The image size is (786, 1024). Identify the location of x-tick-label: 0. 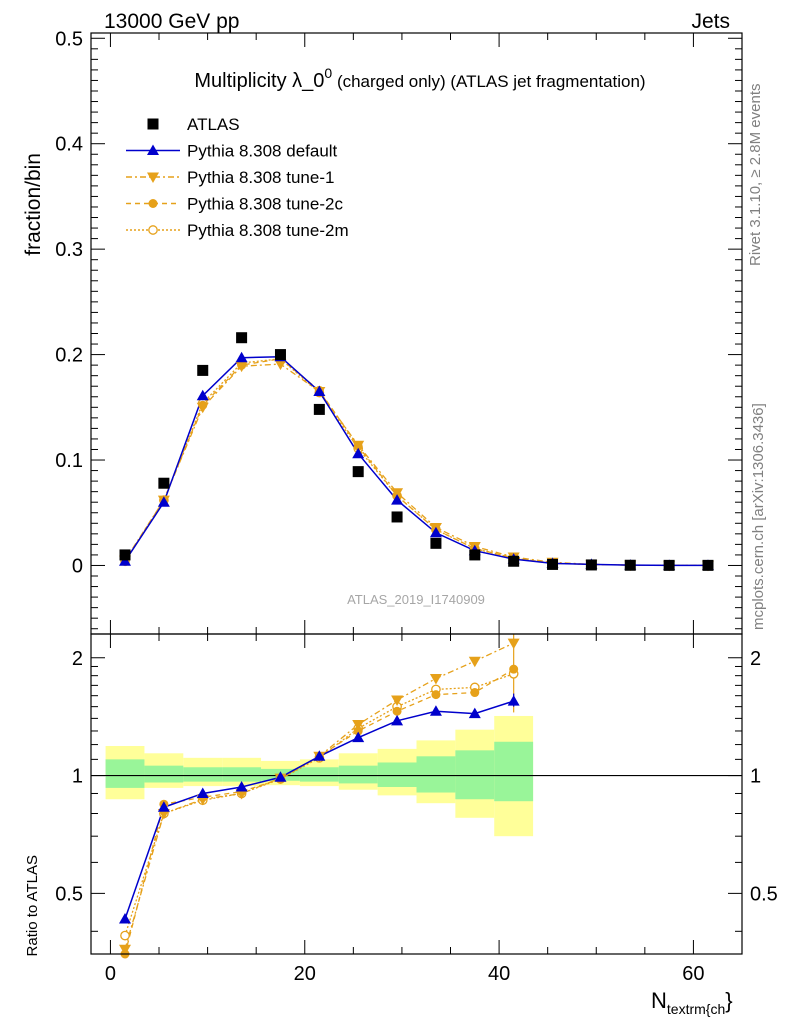
(110, 974).